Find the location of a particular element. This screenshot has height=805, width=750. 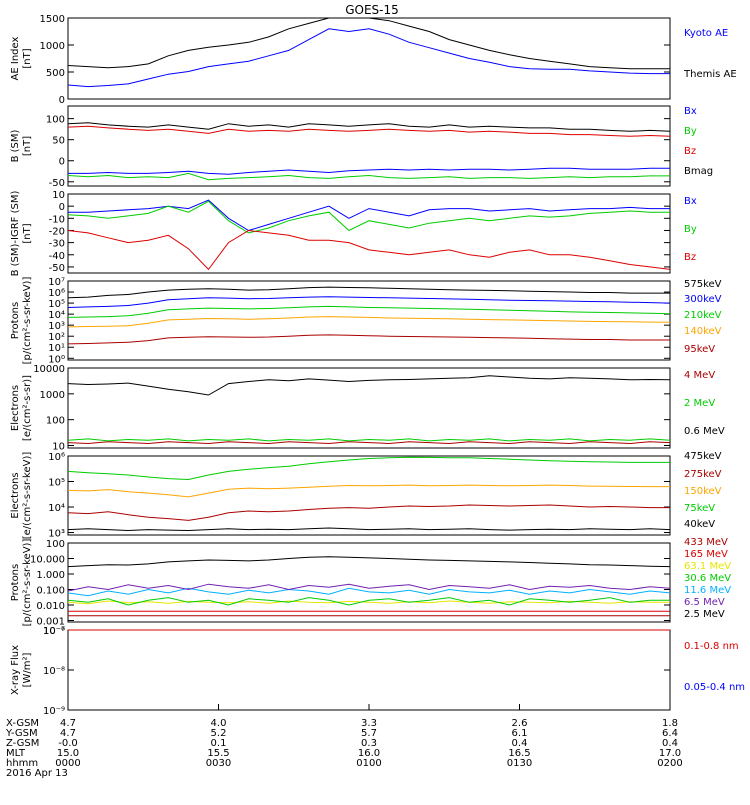

legend-label: 165 MeV is located at coordinates (706, 554).